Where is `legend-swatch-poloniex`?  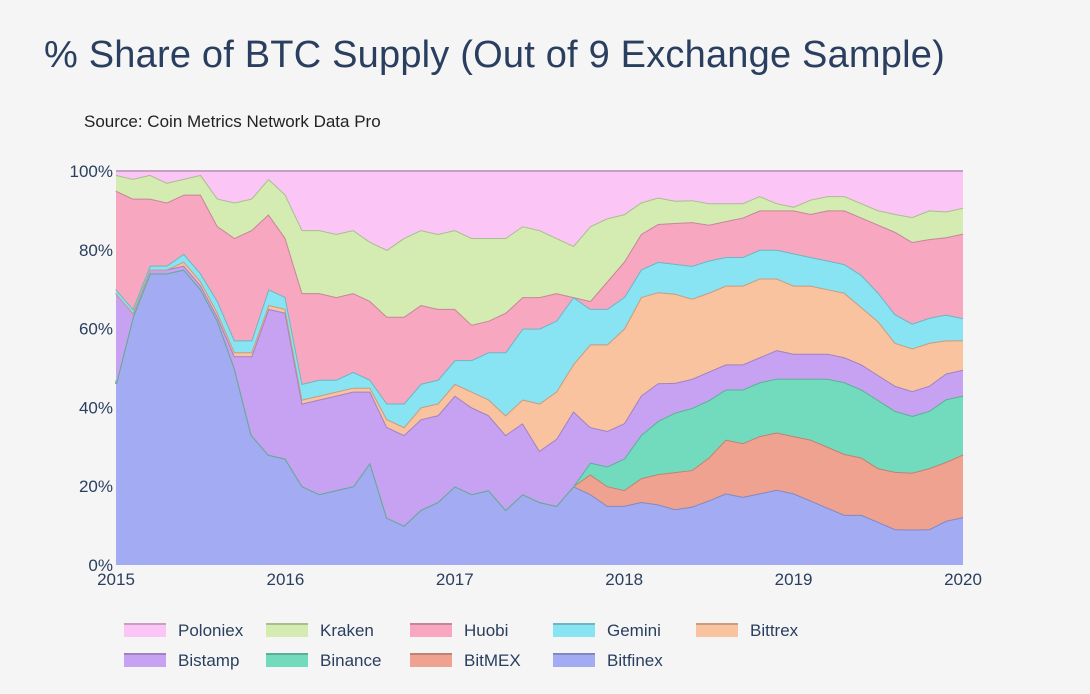 legend-swatch-poloniex is located at coordinates (145, 630).